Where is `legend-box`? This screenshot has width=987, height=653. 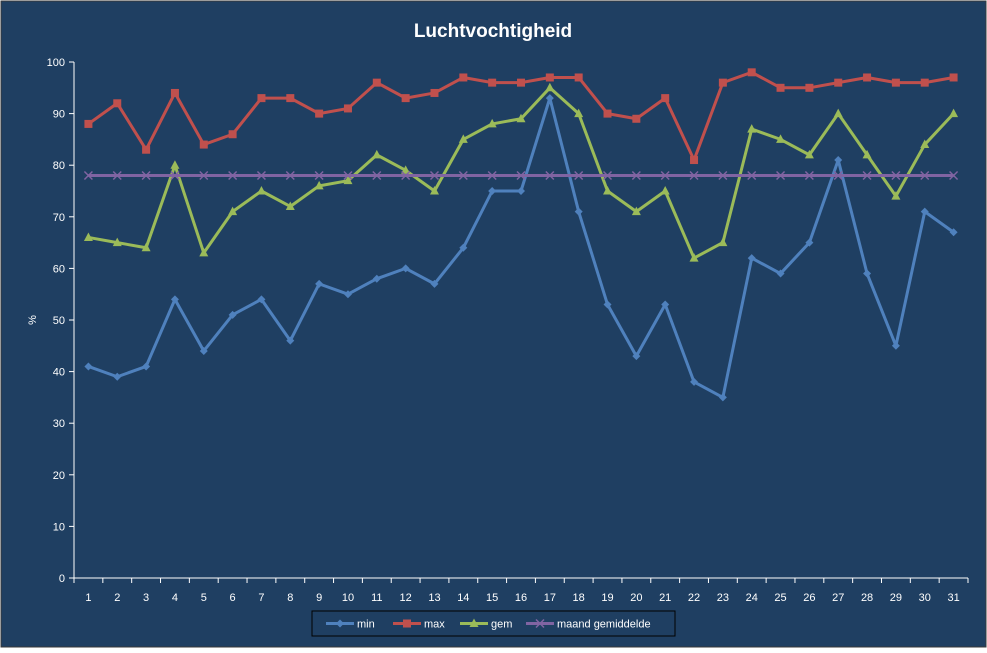 legend-box is located at coordinates (493, 623).